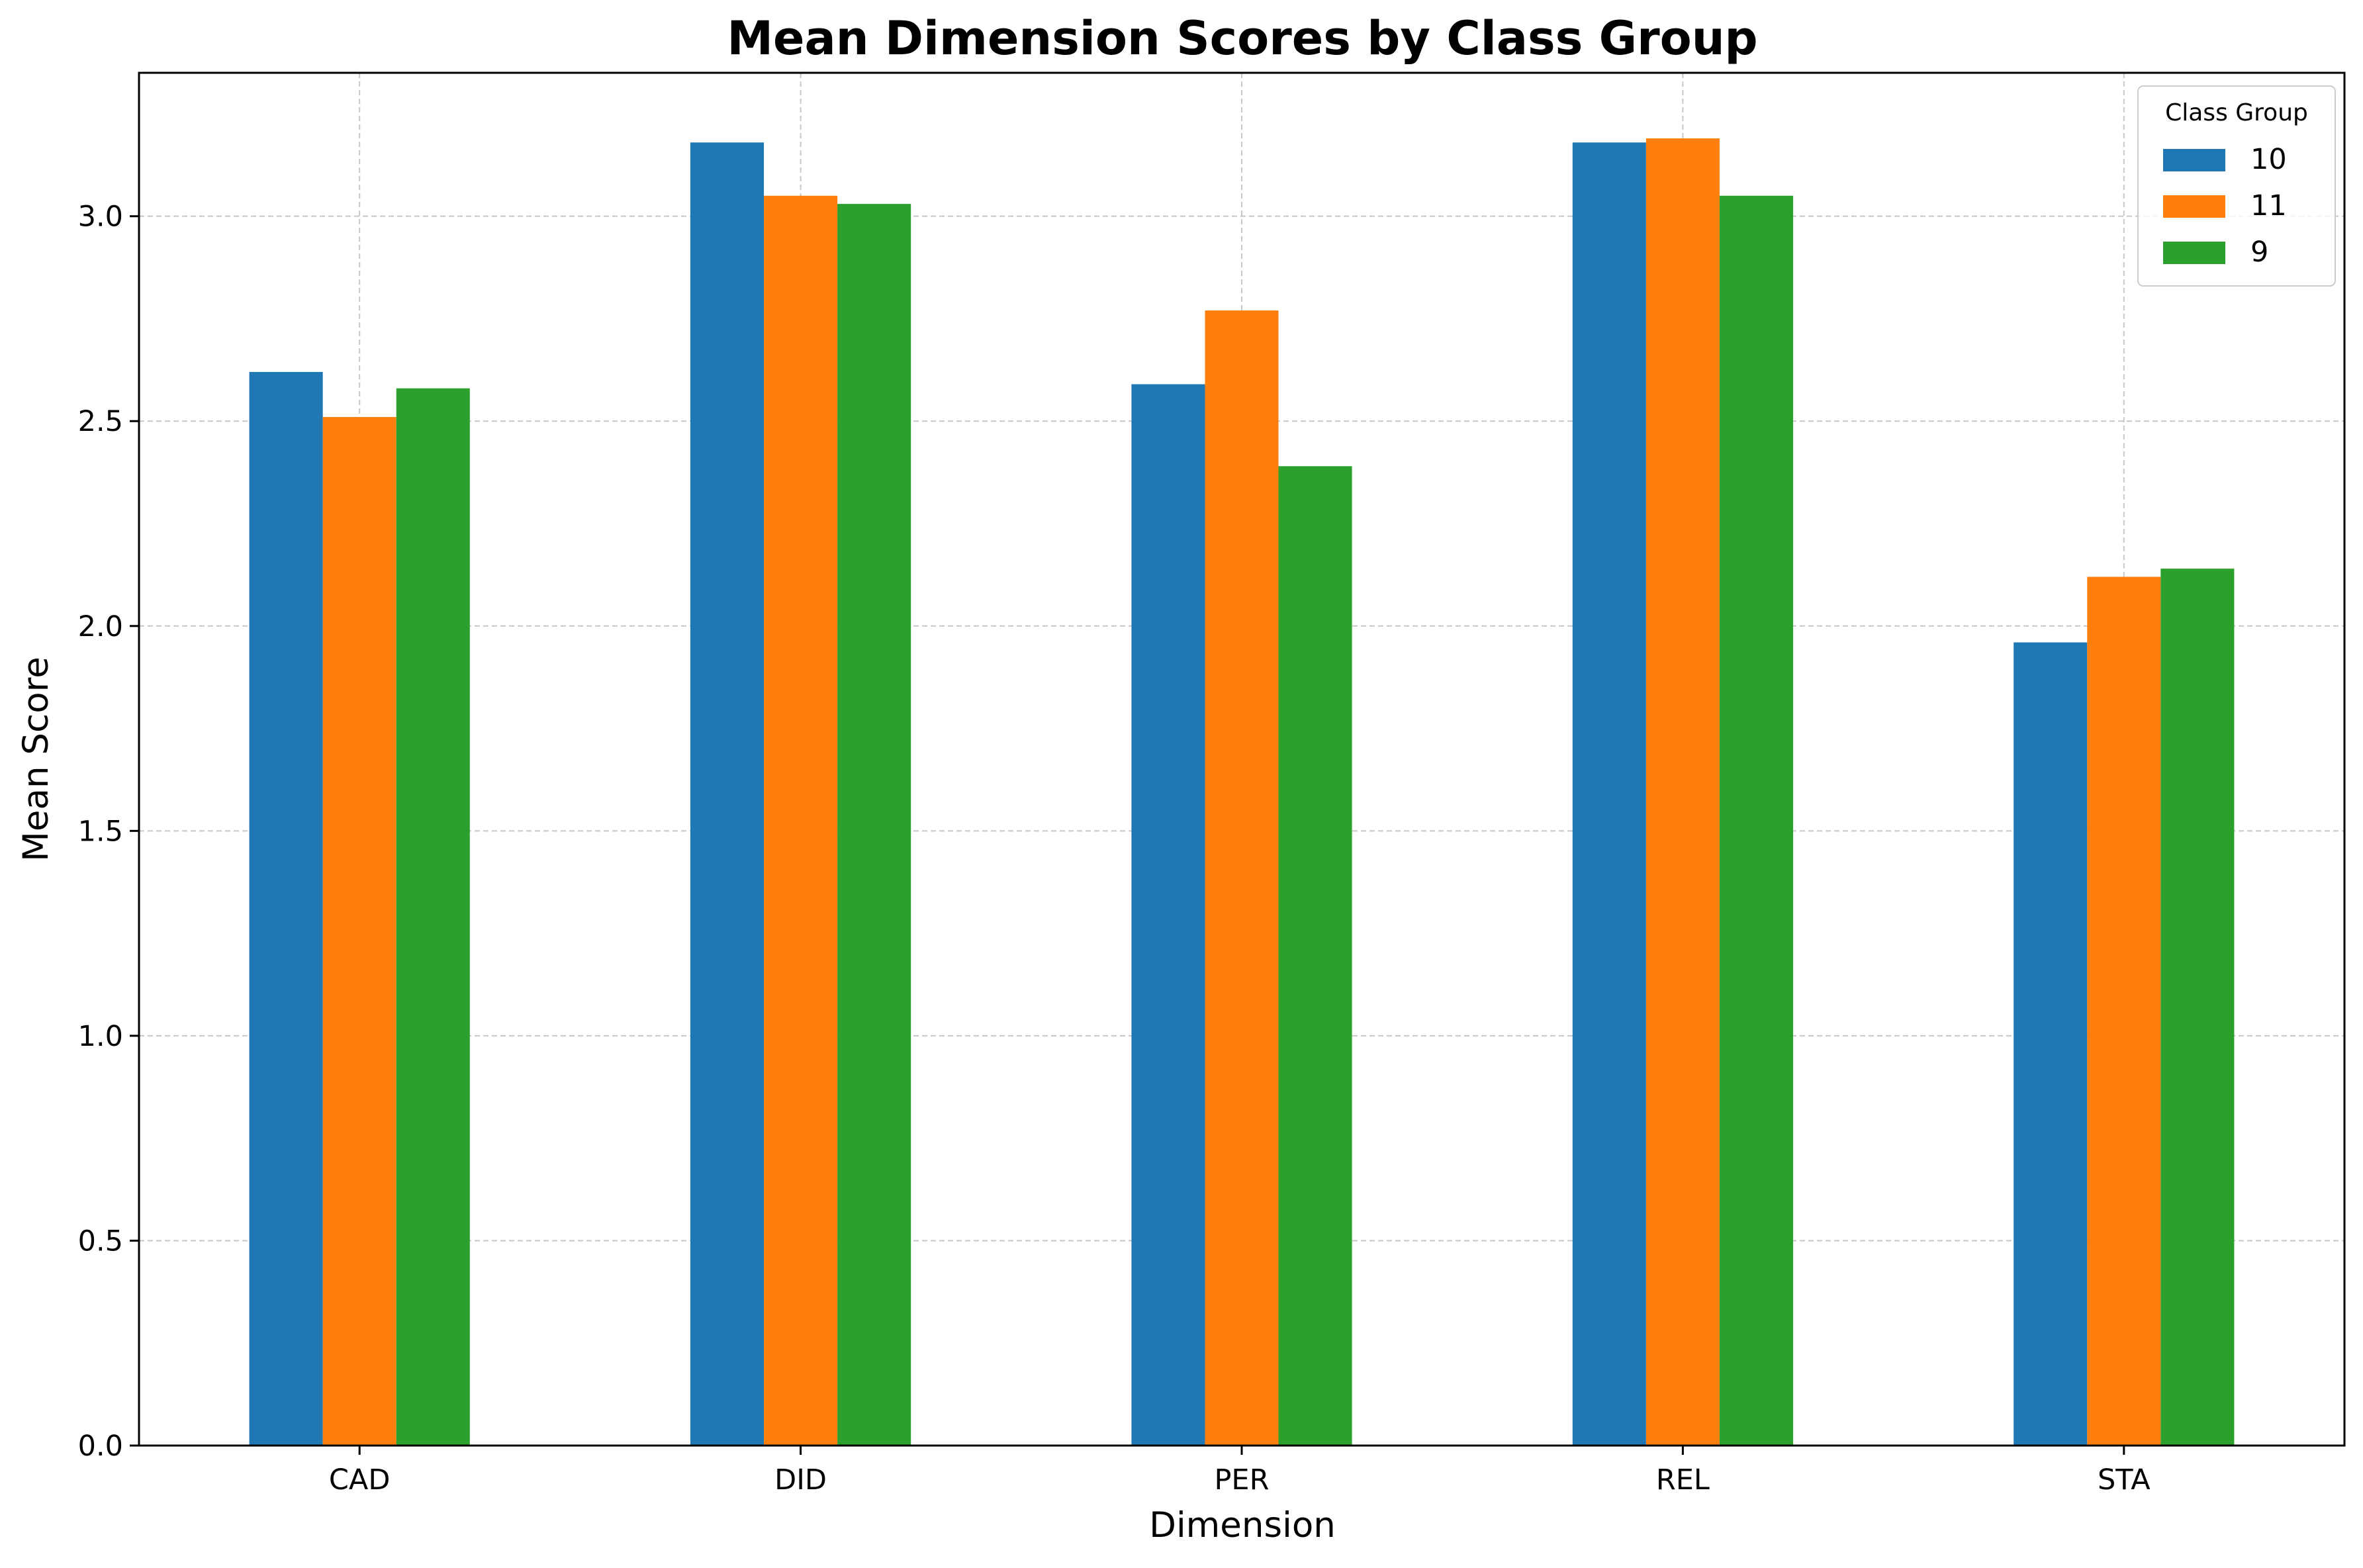 The width and height of the screenshot is (2363, 1568). What do you see at coordinates (36, 759) in the screenshot?
I see `y-axis-label: Mean Score` at bounding box center [36, 759].